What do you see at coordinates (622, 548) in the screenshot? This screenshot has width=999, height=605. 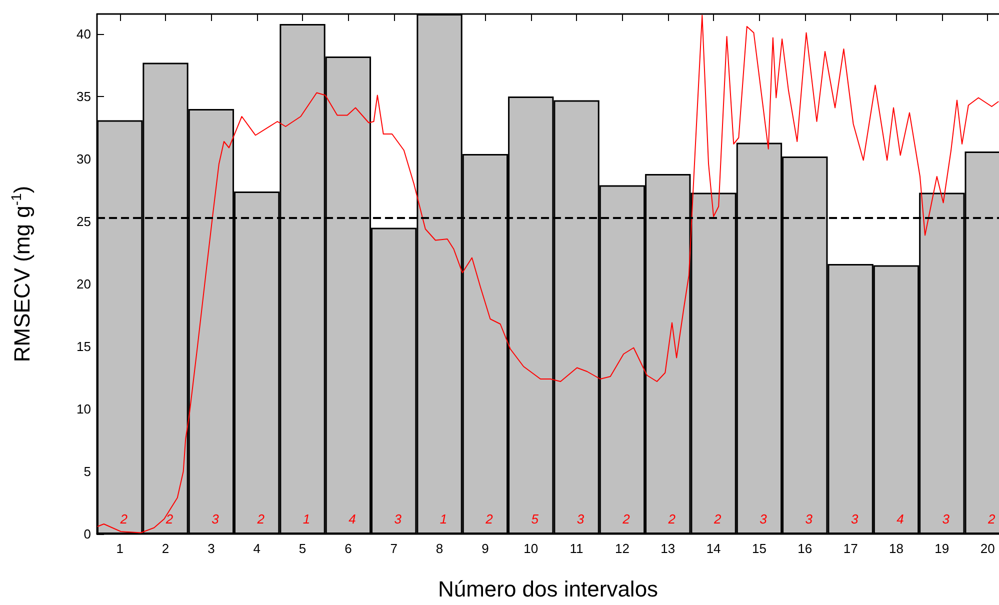 I see `x-tick-label: 12` at bounding box center [622, 548].